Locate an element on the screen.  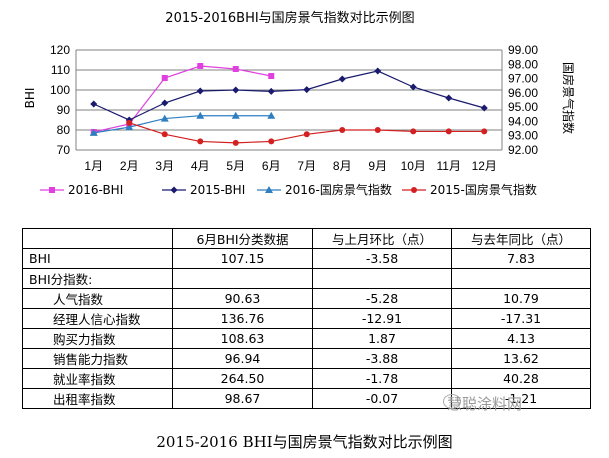
watermark-logo-icon is located at coordinates (452, 401).